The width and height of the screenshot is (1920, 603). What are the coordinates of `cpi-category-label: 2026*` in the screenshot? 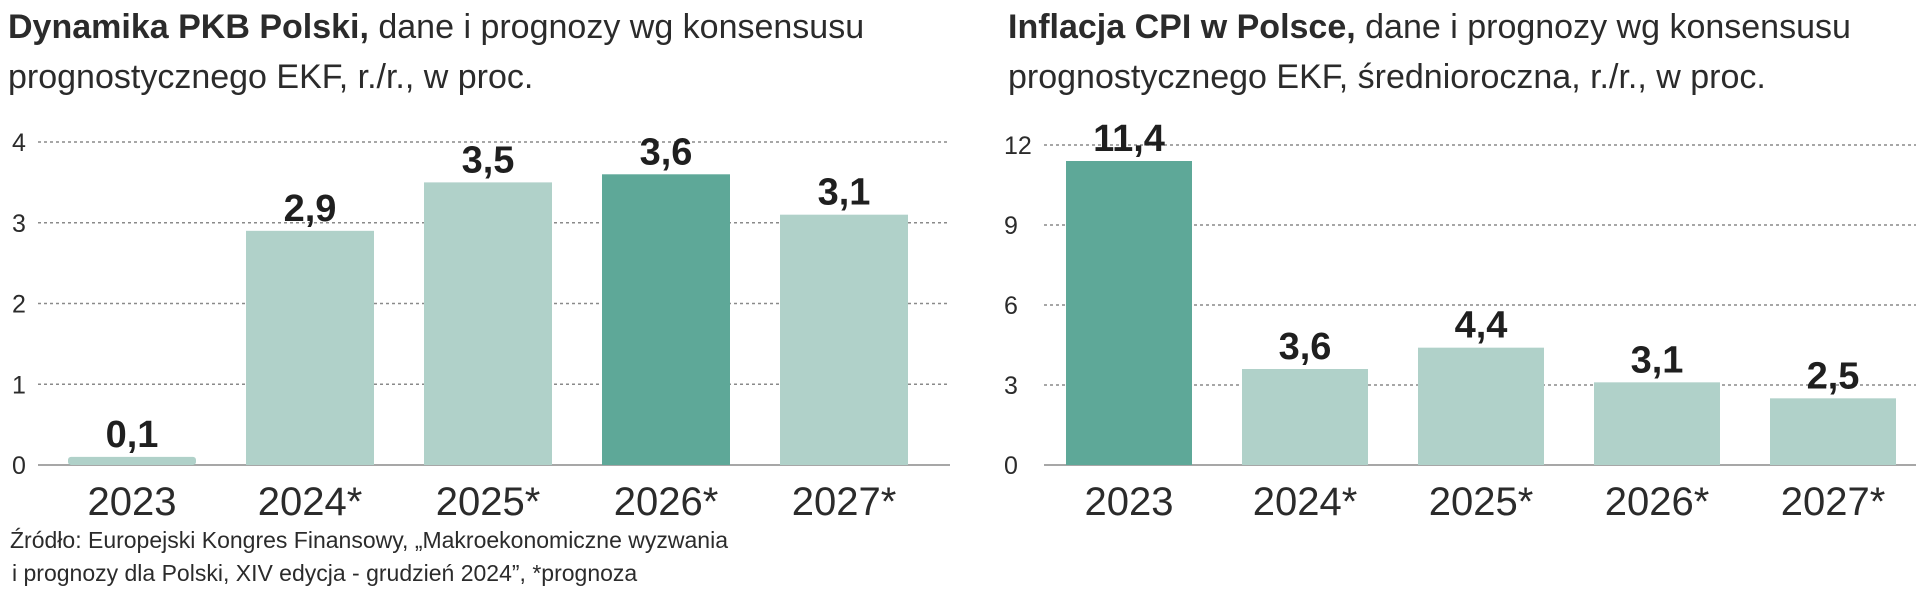 It's located at (1657, 500).